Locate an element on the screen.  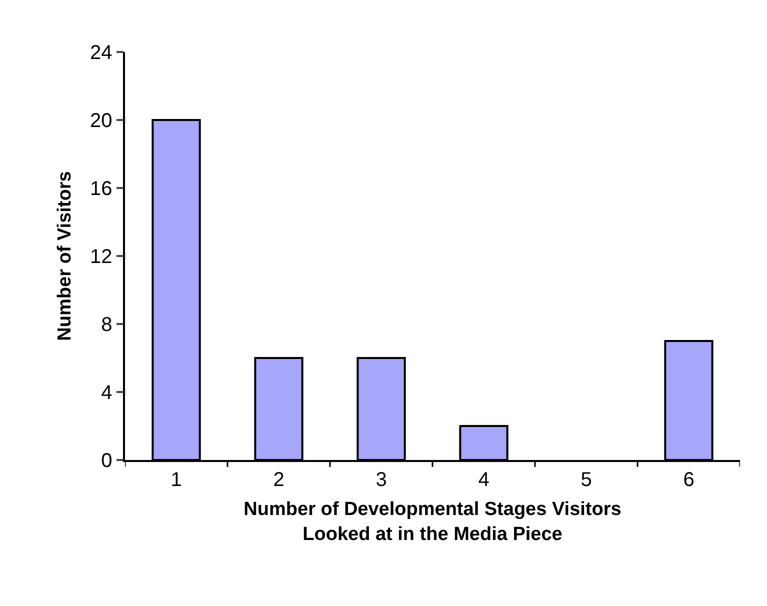
x-tick-label: 4 is located at coordinates (484, 479).